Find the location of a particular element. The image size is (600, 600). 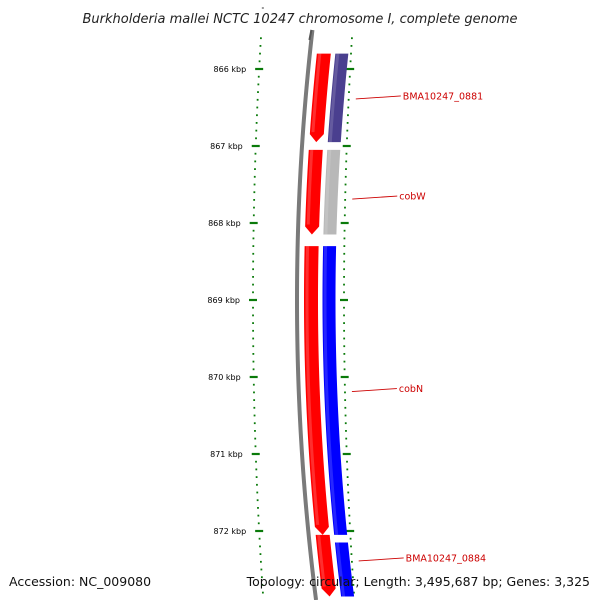

cds-track is located at coordinates (320, 325).